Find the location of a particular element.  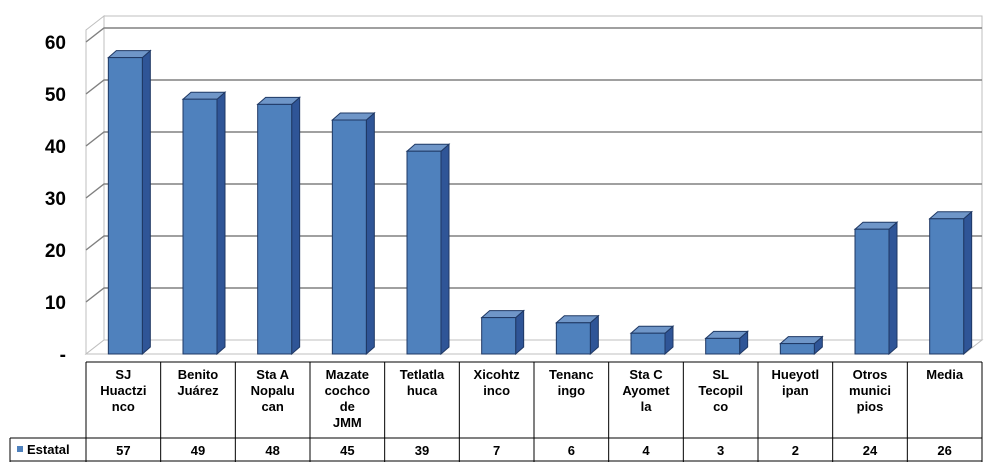

category-label: SJ Huactzi nco is located at coordinates (123, 390).